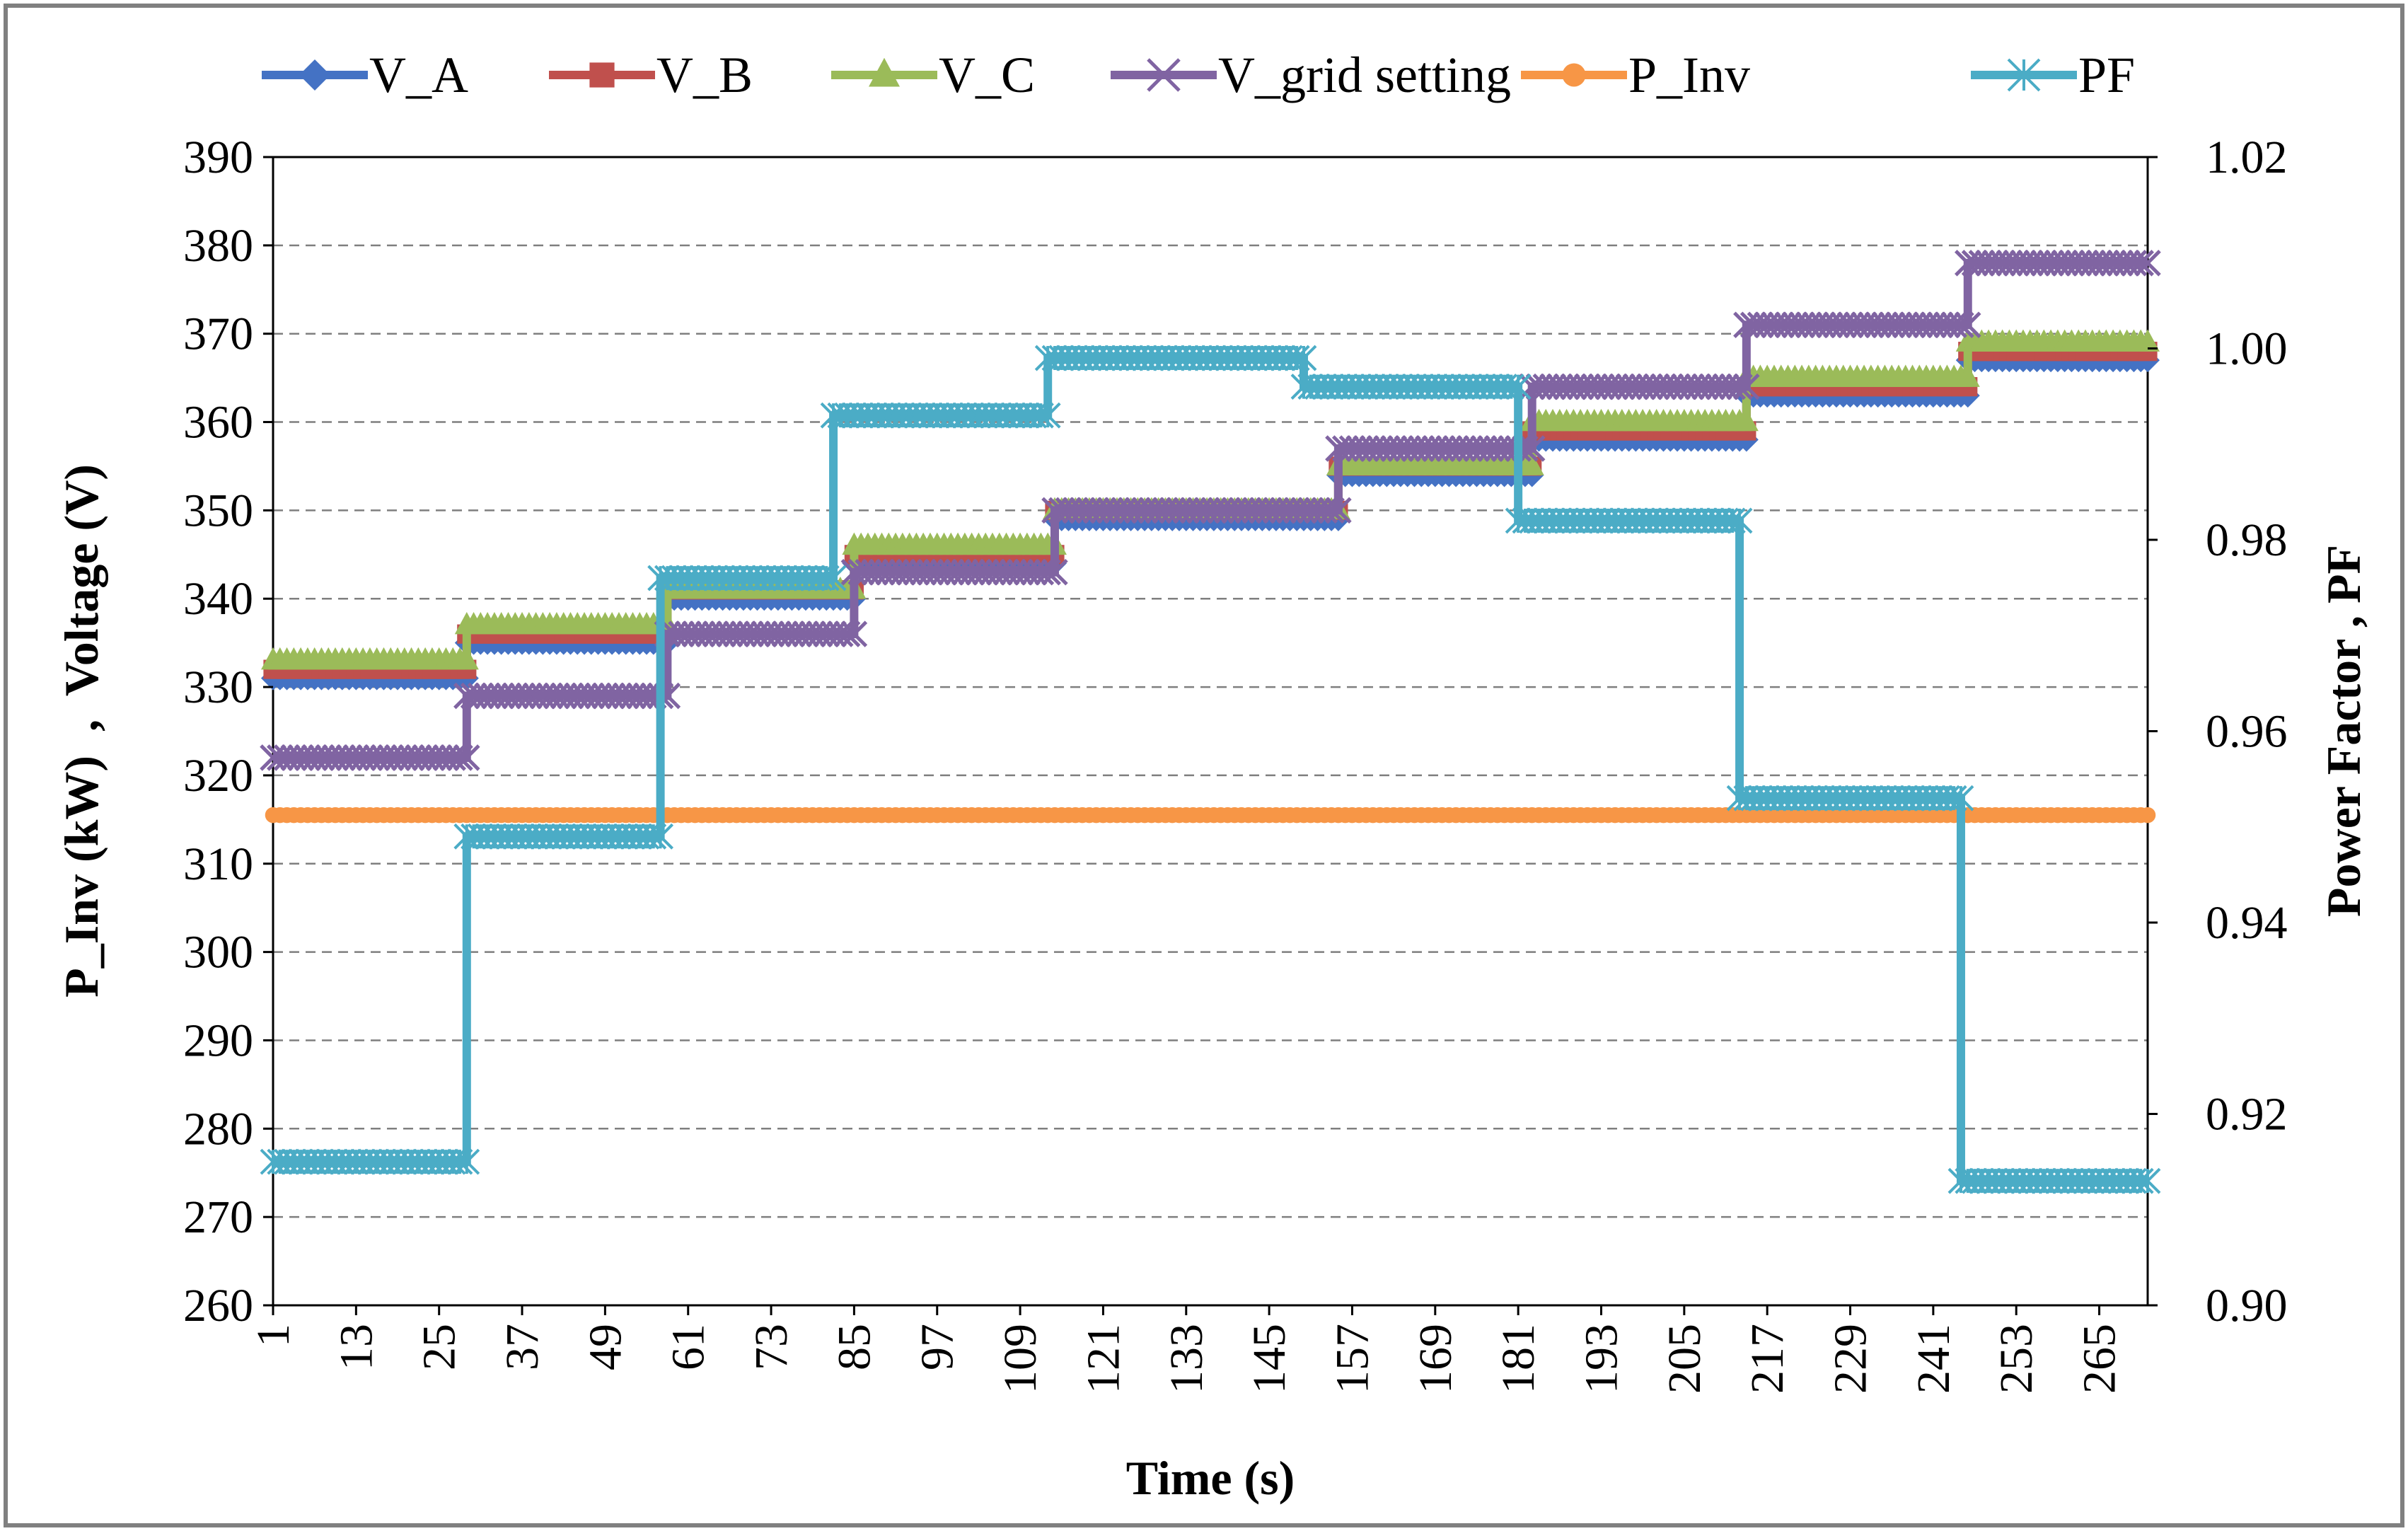 This screenshot has width=2408, height=1531. I want to click on y-right-tick-label: 1.00, so click(2247, 349).